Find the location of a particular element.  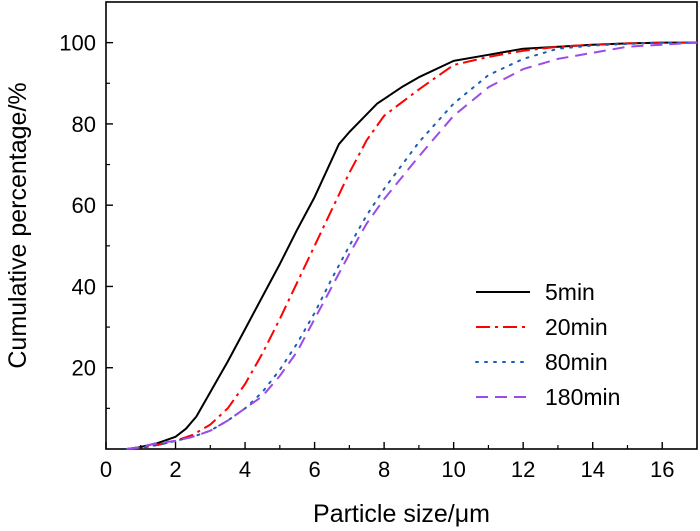

x-tick-label: 14 is located at coordinates (592, 469).